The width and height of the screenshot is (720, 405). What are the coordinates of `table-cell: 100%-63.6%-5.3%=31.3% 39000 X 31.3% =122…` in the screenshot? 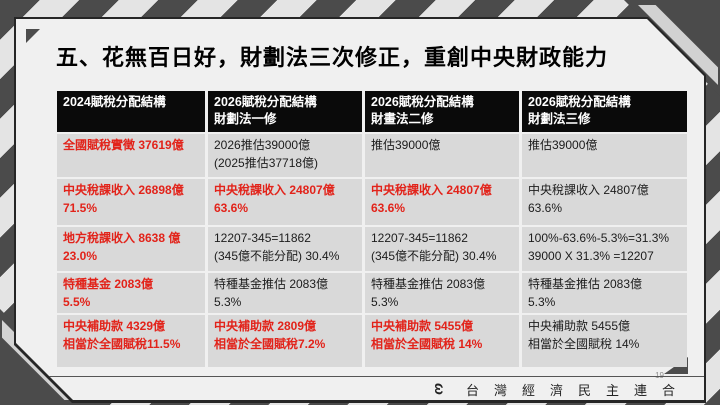 It's located at (604, 249).